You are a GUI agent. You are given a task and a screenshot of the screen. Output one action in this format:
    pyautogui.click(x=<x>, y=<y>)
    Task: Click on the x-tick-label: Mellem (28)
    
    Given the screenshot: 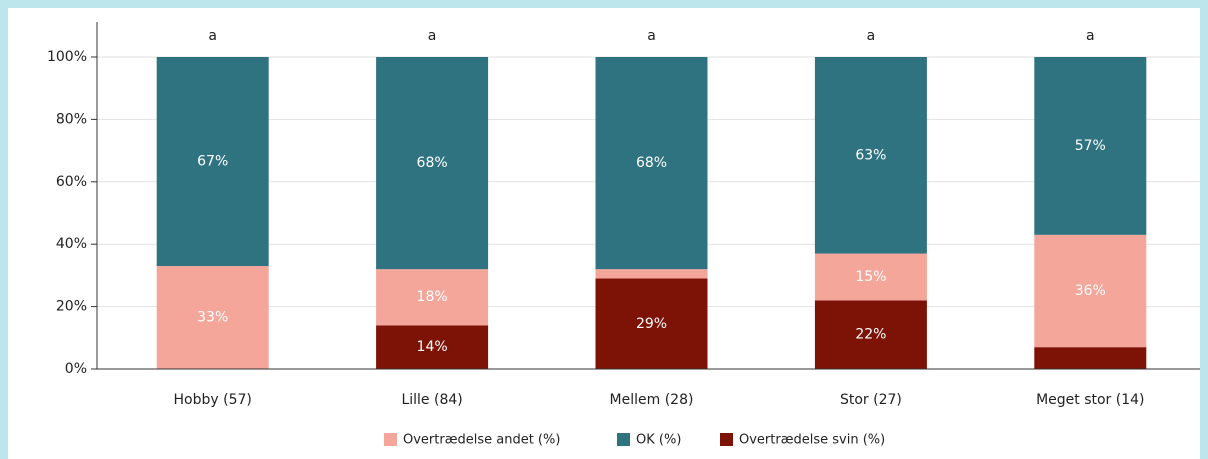 What is the action you would take?
    pyautogui.click(x=652, y=400)
    